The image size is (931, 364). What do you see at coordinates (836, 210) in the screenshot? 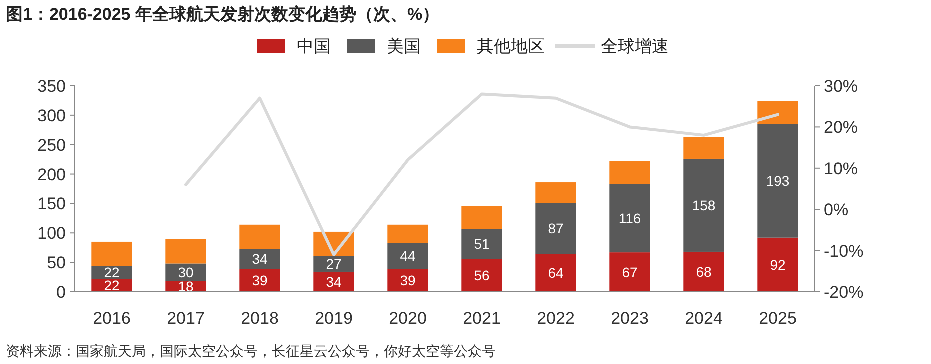
I see `y2-tick-label: 0%` at bounding box center [836, 210].